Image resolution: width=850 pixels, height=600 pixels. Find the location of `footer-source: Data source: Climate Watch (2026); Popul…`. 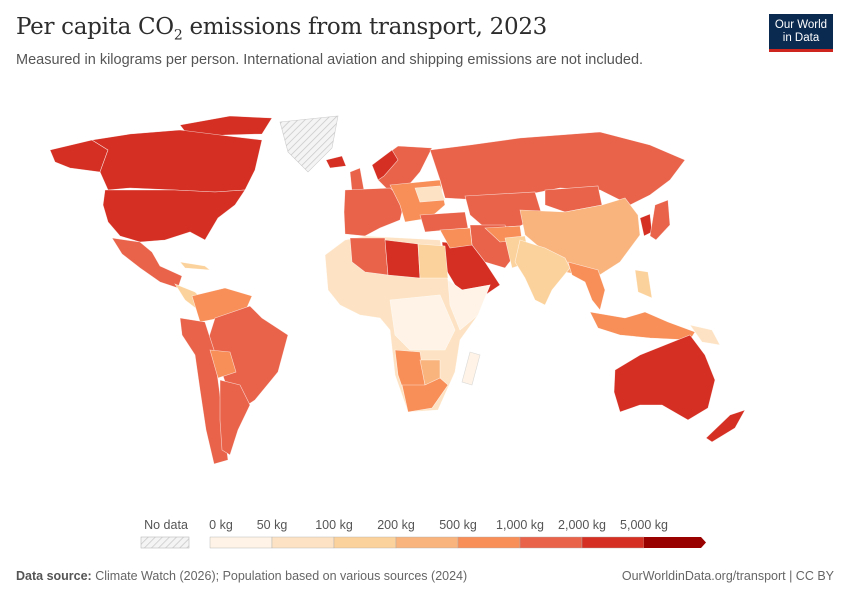

footer-source: Data source: Climate Watch (2026); Popul… is located at coordinates (241, 576).